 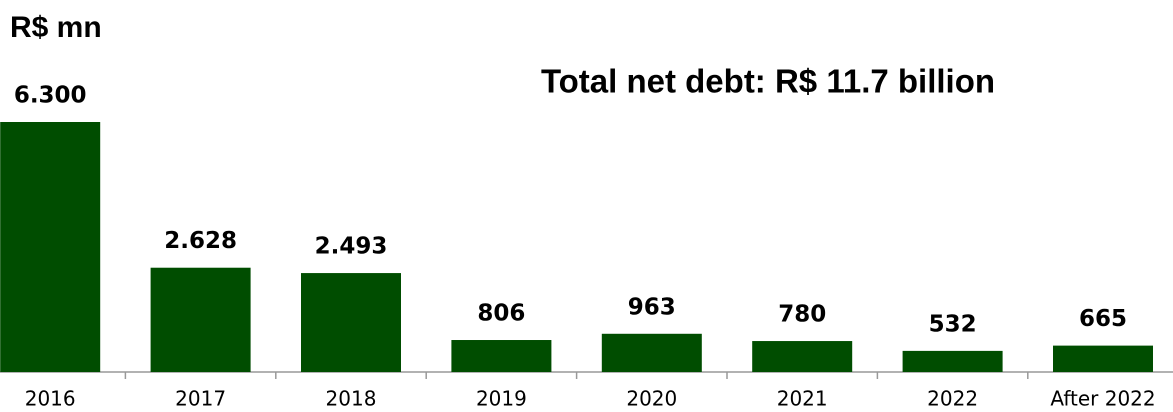 What do you see at coordinates (953, 324) in the screenshot?
I see `value-label: 532` at bounding box center [953, 324].